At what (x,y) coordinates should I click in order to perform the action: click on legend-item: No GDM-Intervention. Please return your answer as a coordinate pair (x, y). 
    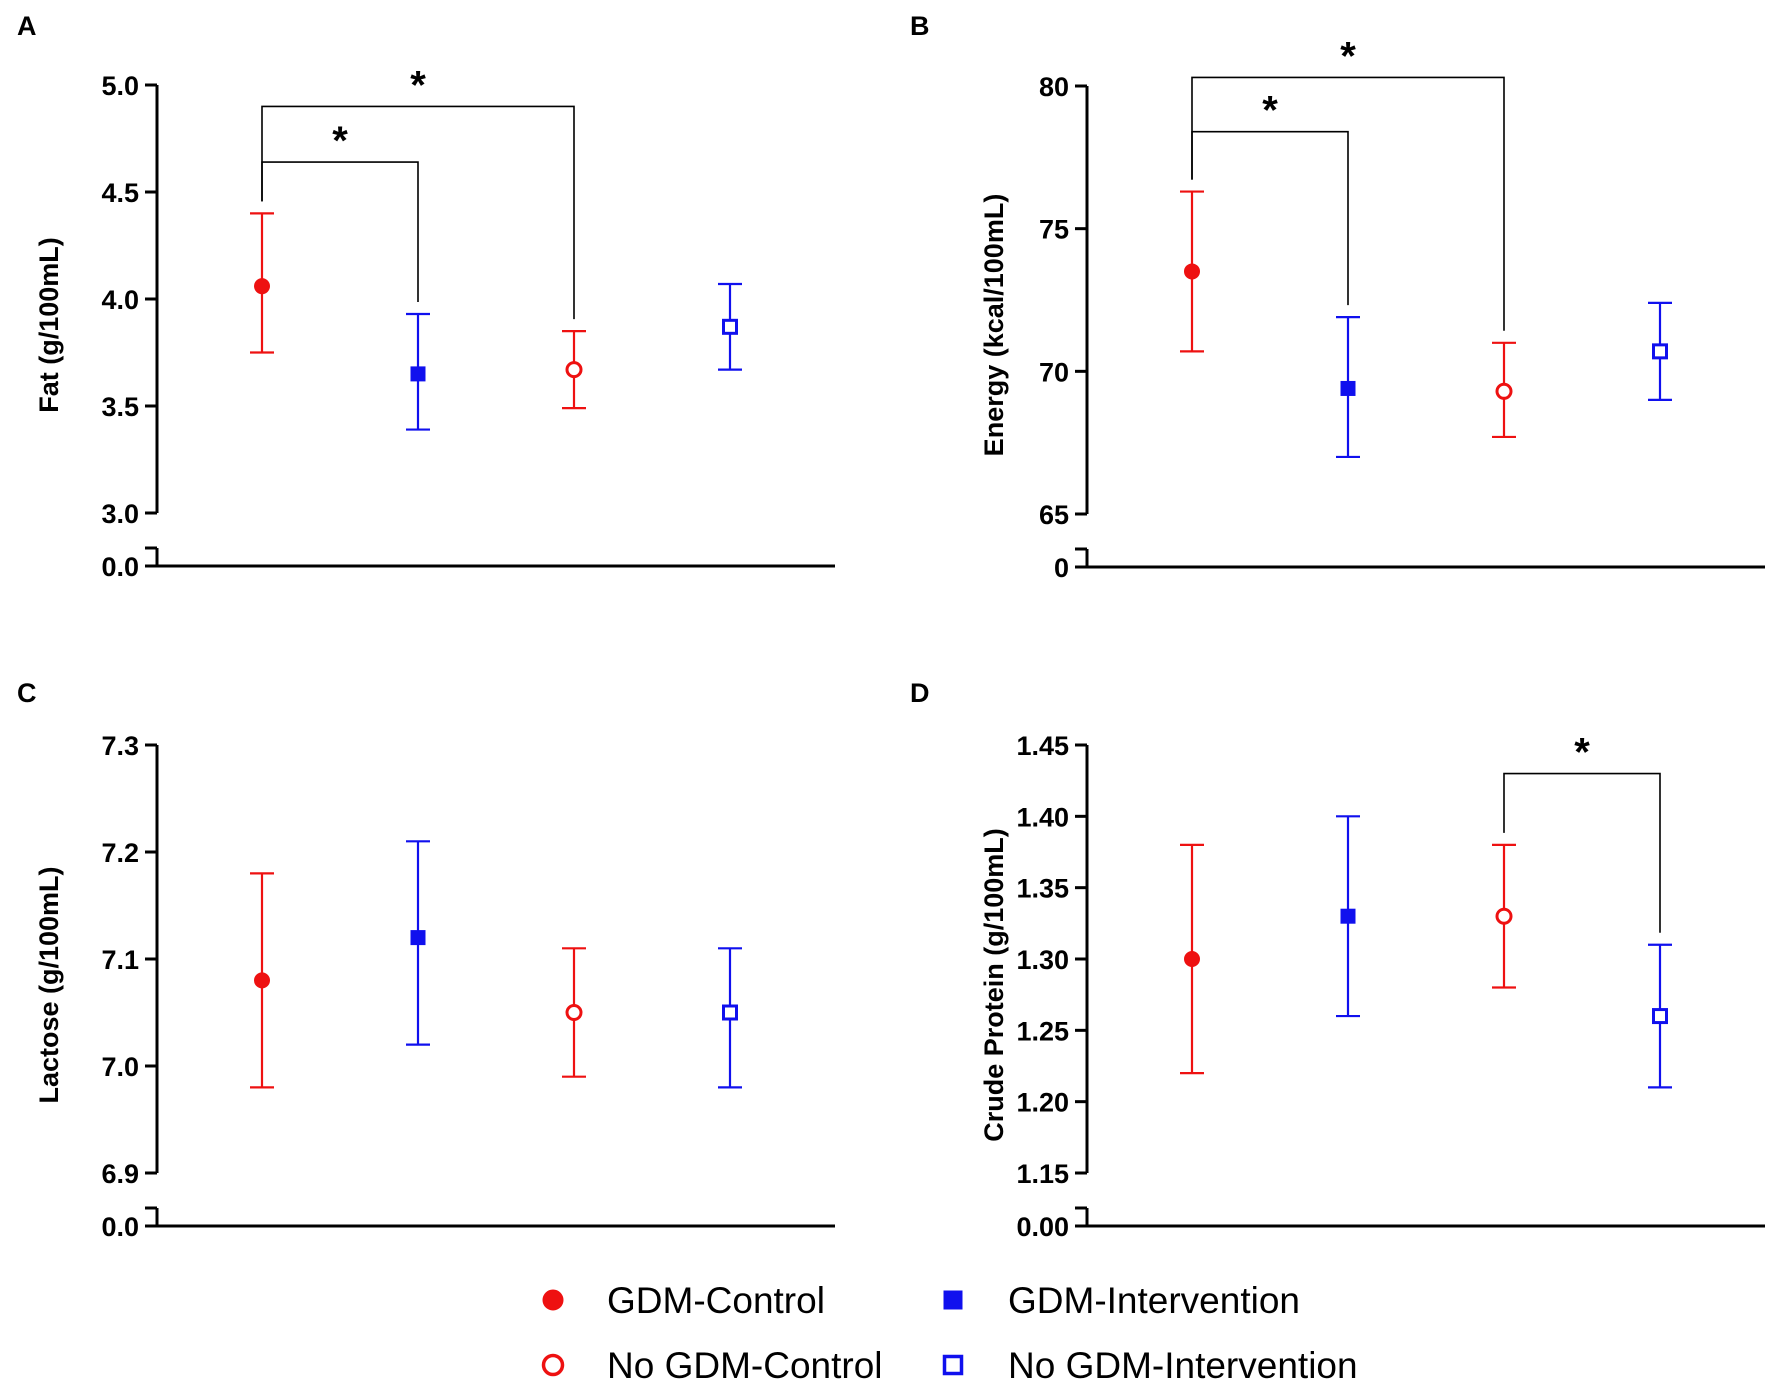
    Looking at the image, I should click on (1150, 1365).